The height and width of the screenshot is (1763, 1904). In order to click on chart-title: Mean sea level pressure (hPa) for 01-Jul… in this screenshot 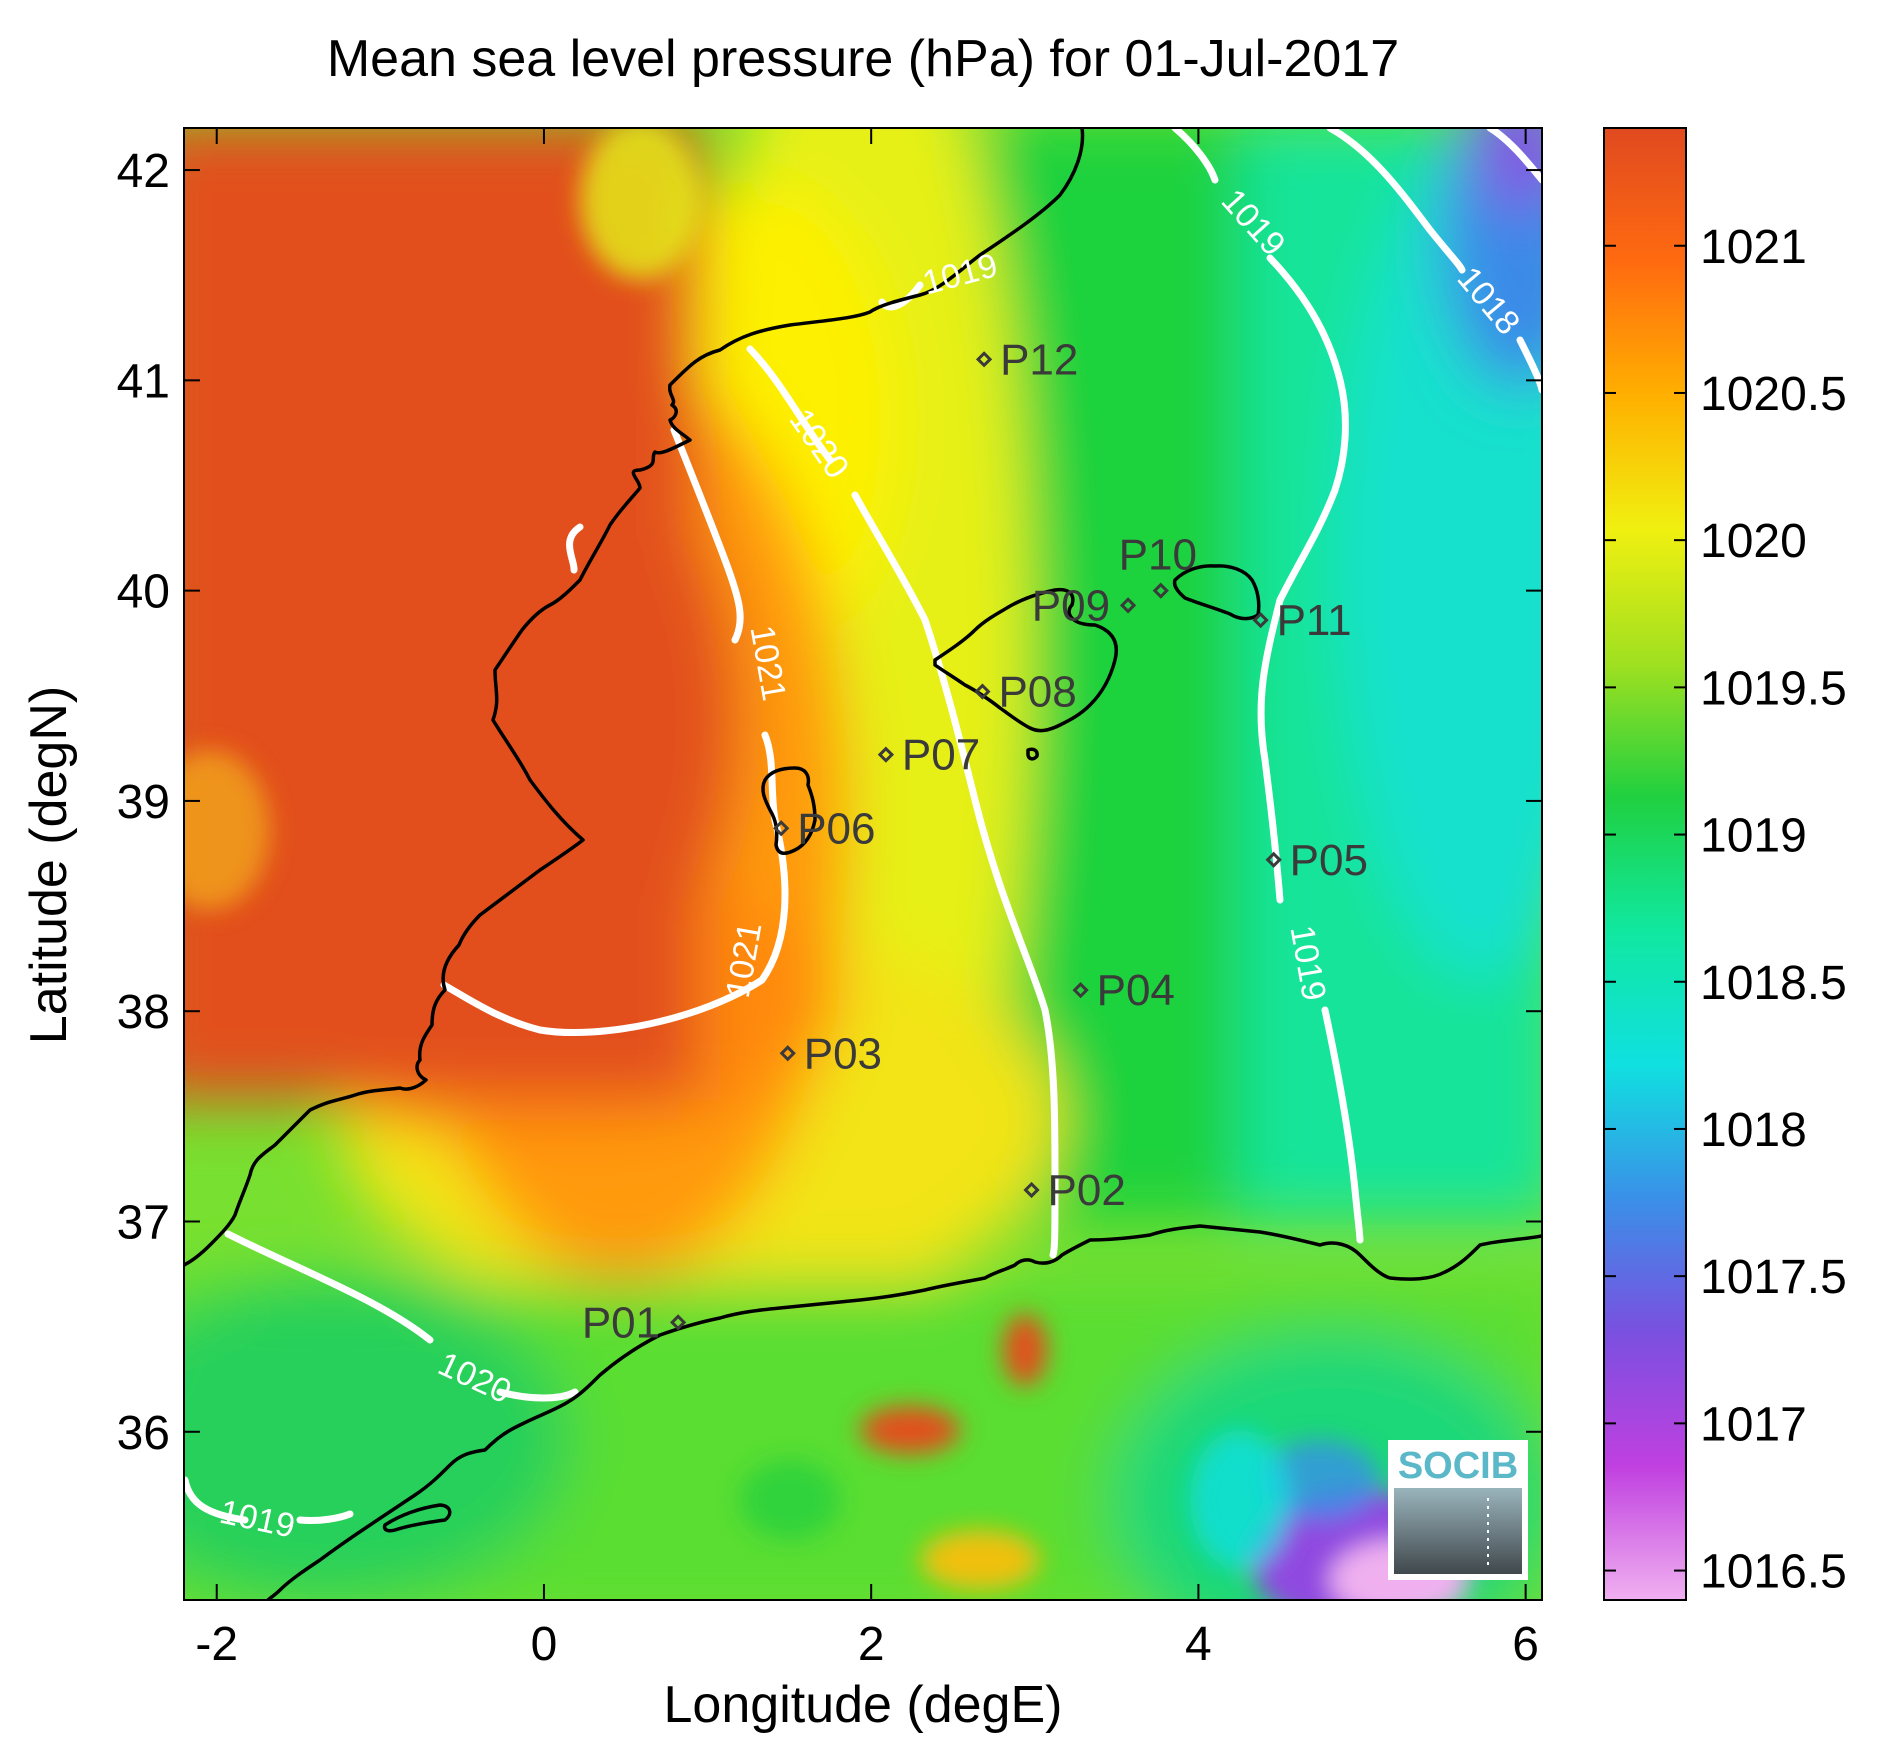, I will do `click(863, 59)`.